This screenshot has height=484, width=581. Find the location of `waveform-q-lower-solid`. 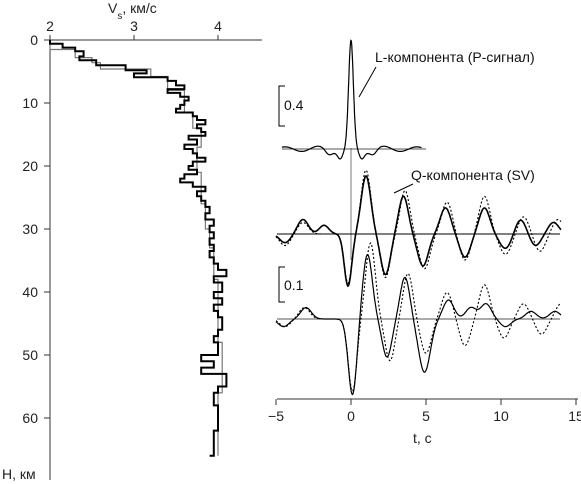

waveform-q-lower-solid is located at coordinates (418, 324).